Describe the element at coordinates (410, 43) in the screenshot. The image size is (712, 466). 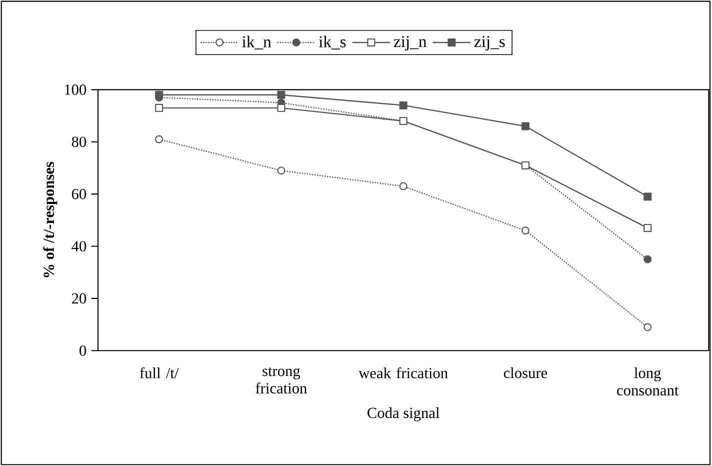
I see `legend-label: zij_n` at that location.